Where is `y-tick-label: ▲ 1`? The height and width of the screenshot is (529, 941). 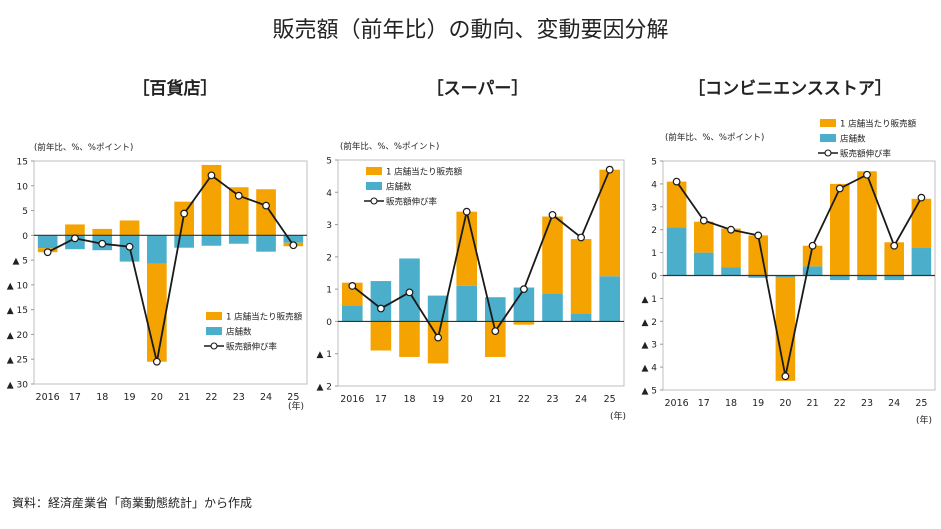
y-tick-label: ▲ 1 is located at coordinates (324, 355).